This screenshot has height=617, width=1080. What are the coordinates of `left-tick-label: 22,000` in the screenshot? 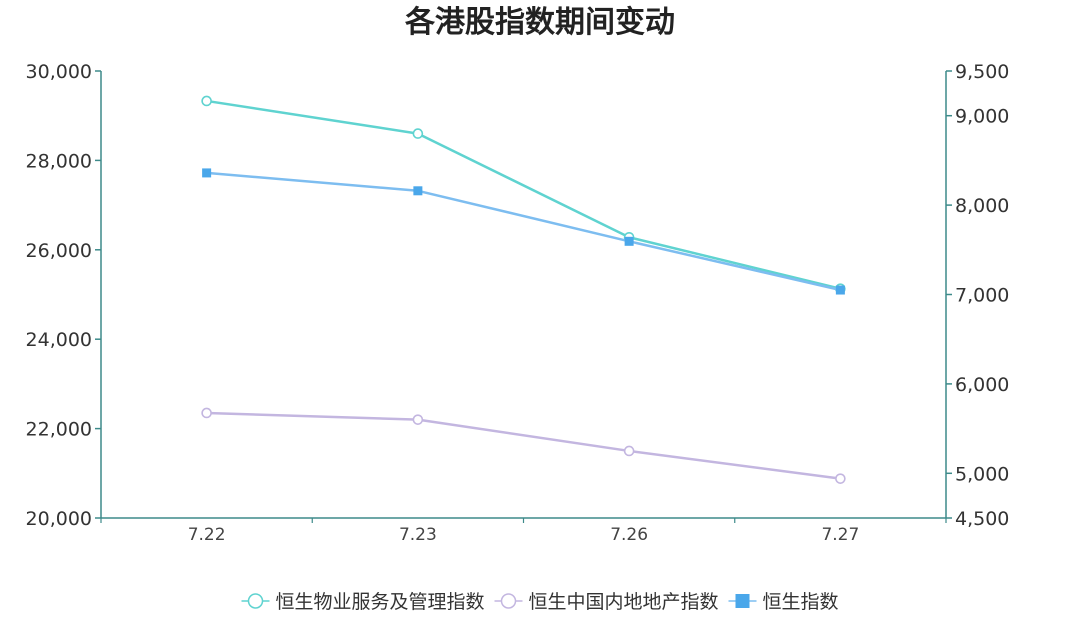 It's located at (59, 430).